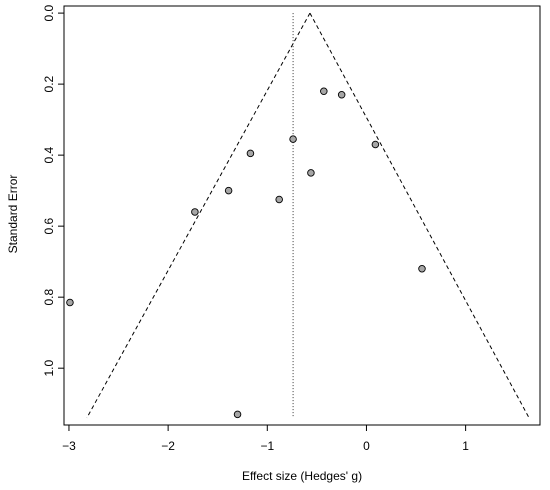 Image resolution: width=550 pixels, height=490 pixels. Describe the element at coordinates (69, 446) in the screenshot. I see `x-tick-label: −3` at that location.